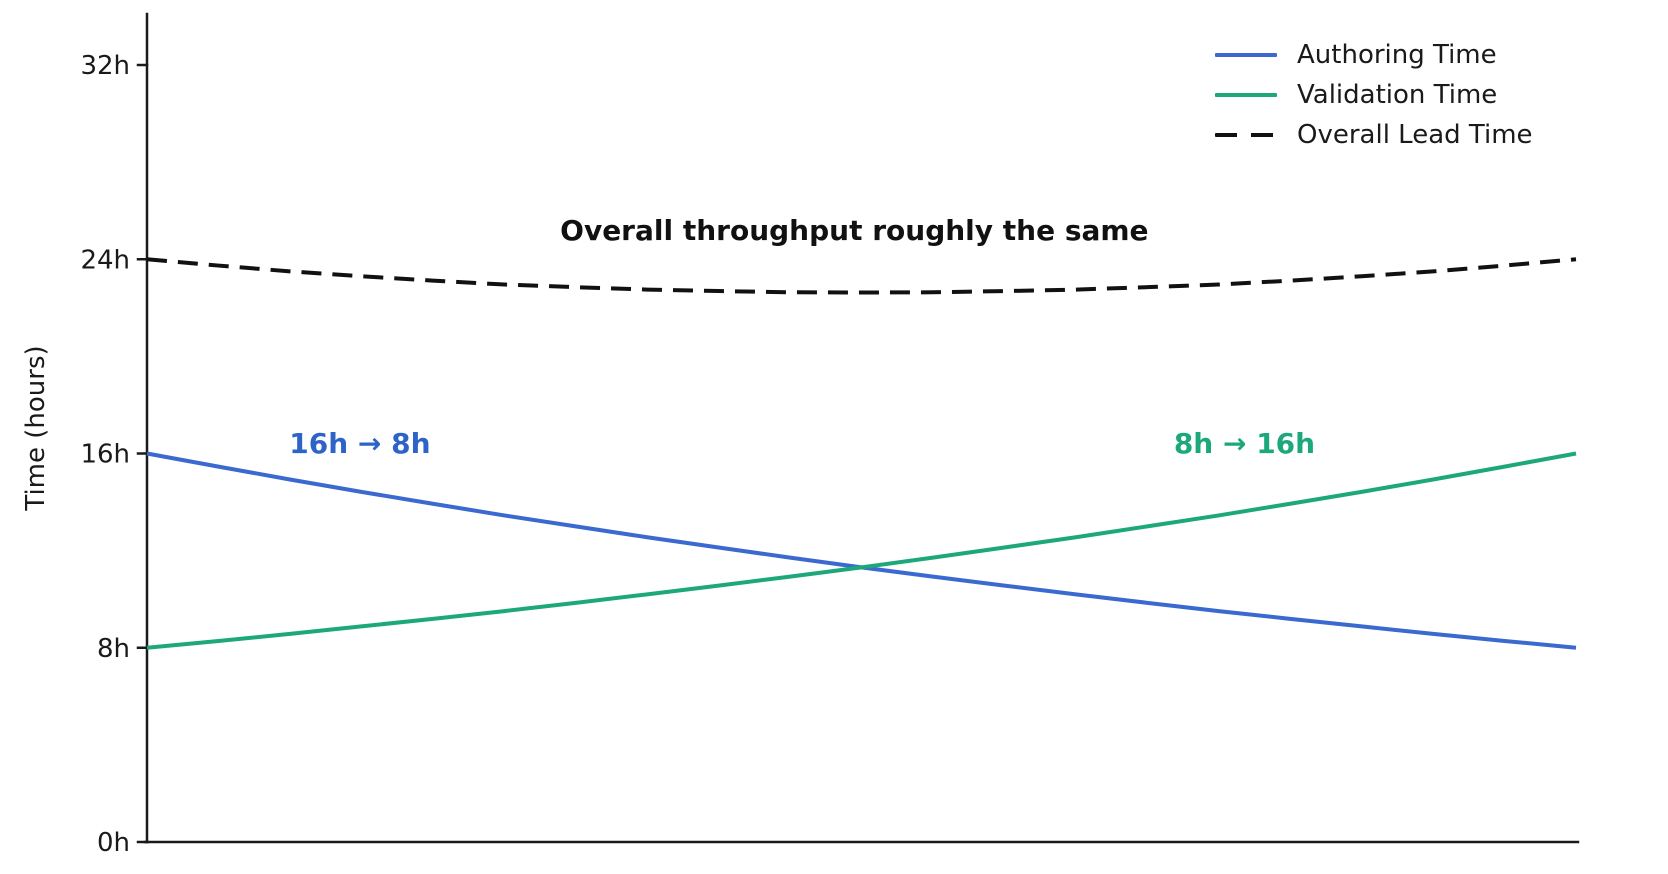 The height and width of the screenshot is (874, 1668). I want to click on y-tick-label: 32h, so click(105, 66).